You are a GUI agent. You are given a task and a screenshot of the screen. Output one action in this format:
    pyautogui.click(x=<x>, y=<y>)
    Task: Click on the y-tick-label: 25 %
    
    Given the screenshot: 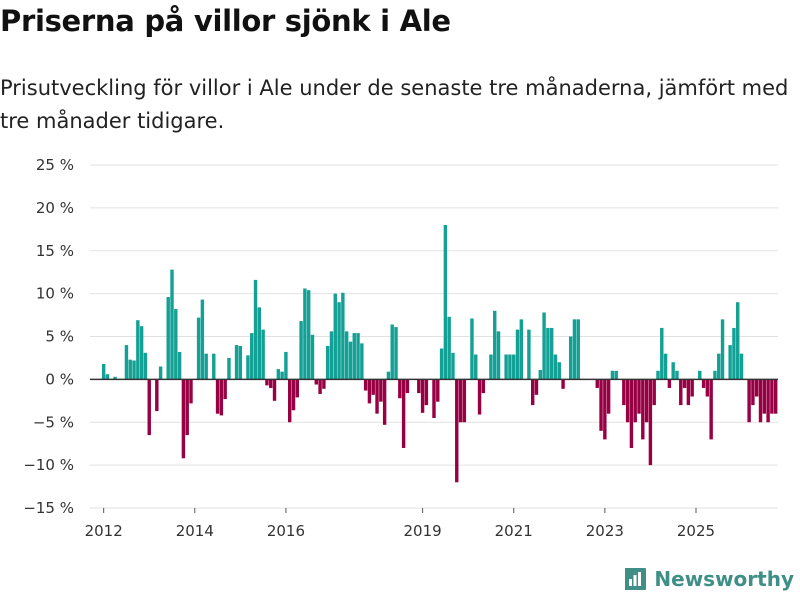 What is the action you would take?
    pyautogui.click(x=55, y=165)
    